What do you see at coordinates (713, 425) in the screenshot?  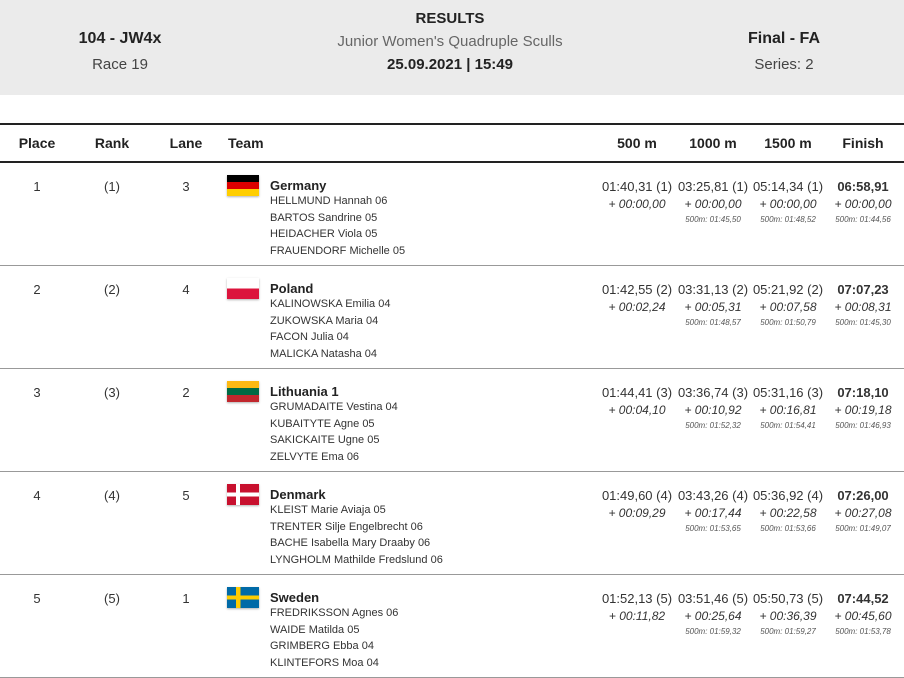 I see `split-pace: 500m: 01:52,32` at bounding box center [713, 425].